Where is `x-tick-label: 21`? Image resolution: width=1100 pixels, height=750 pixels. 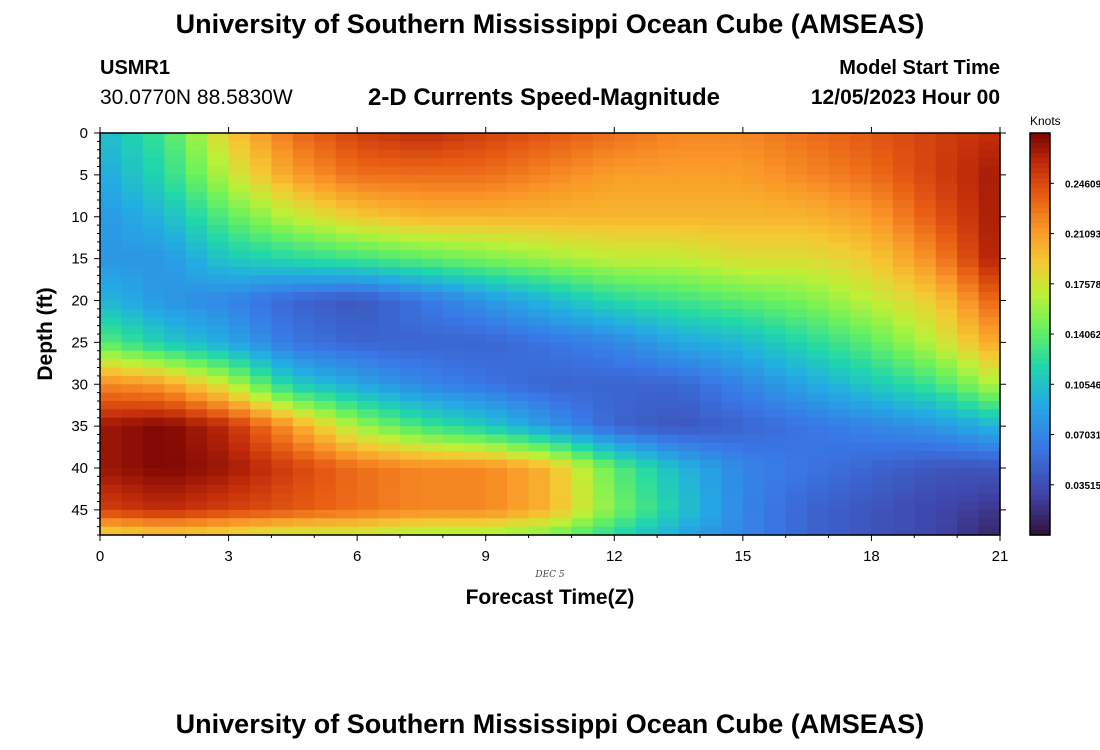
x-tick-label: 21 is located at coordinates (1000, 556).